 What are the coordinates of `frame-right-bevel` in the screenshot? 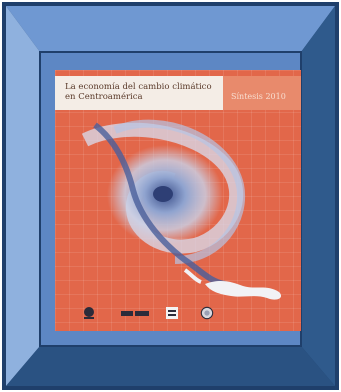 It's located at (318, 196).